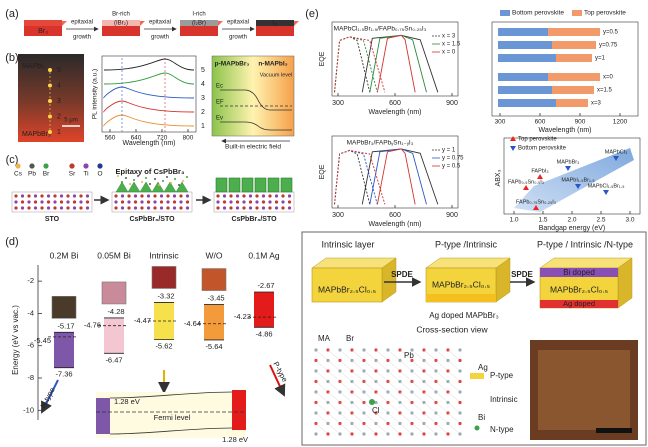 Image resolution: width=648 pixels, height=447 pixels. Describe the element at coordinates (542, 149) in the screenshot. I see `label: Bottom perovskite` at that location.